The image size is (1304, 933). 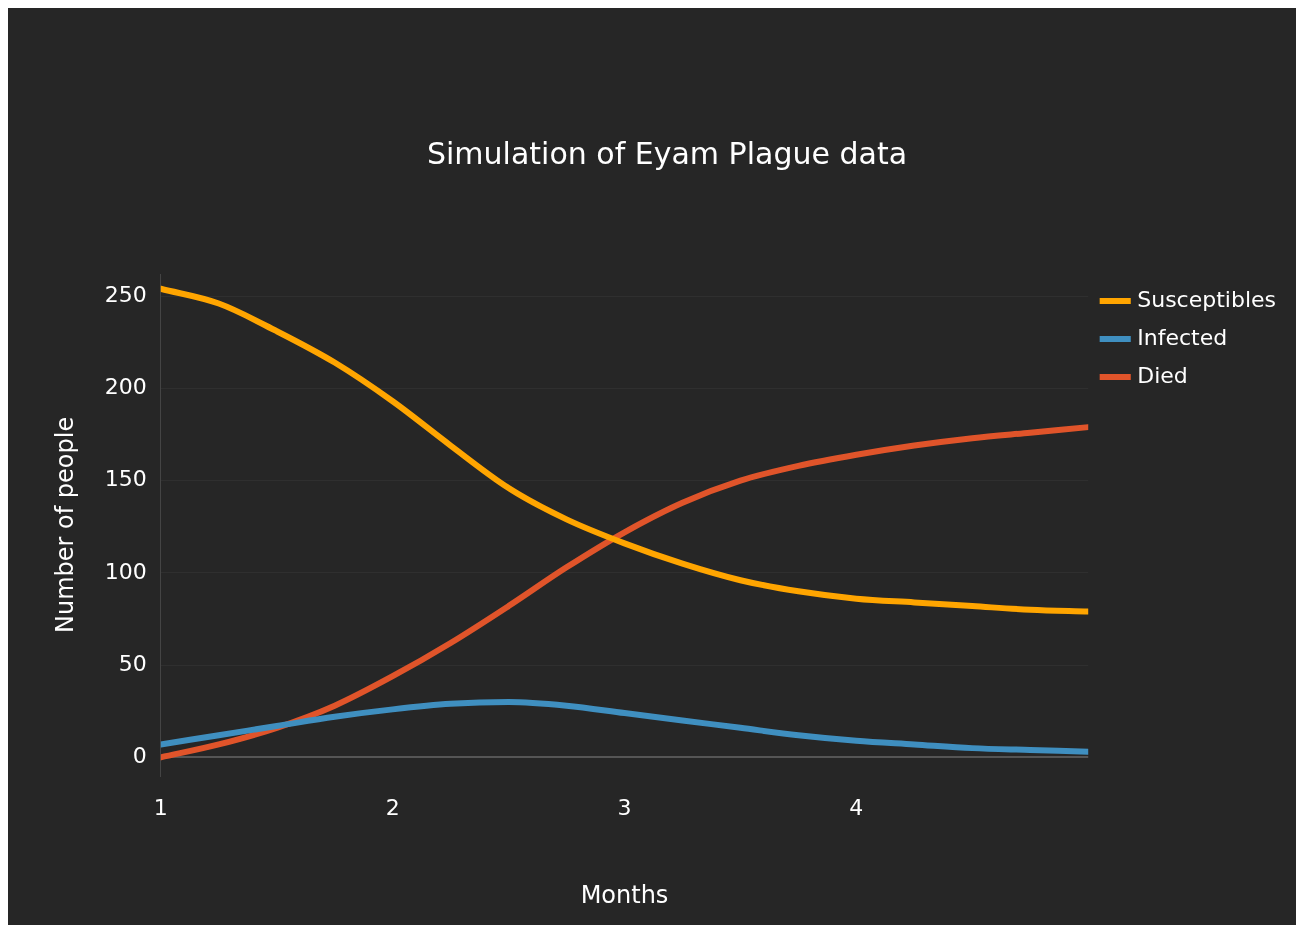 What do you see at coordinates (667, 153) in the screenshot?
I see `chart-title: Simulation of Eyam Plague data` at bounding box center [667, 153].